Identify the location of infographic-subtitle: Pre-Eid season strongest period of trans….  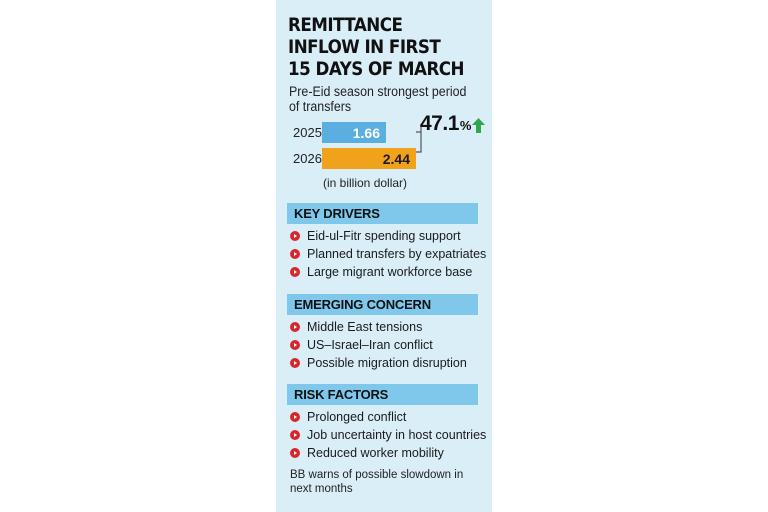
(381, 99).